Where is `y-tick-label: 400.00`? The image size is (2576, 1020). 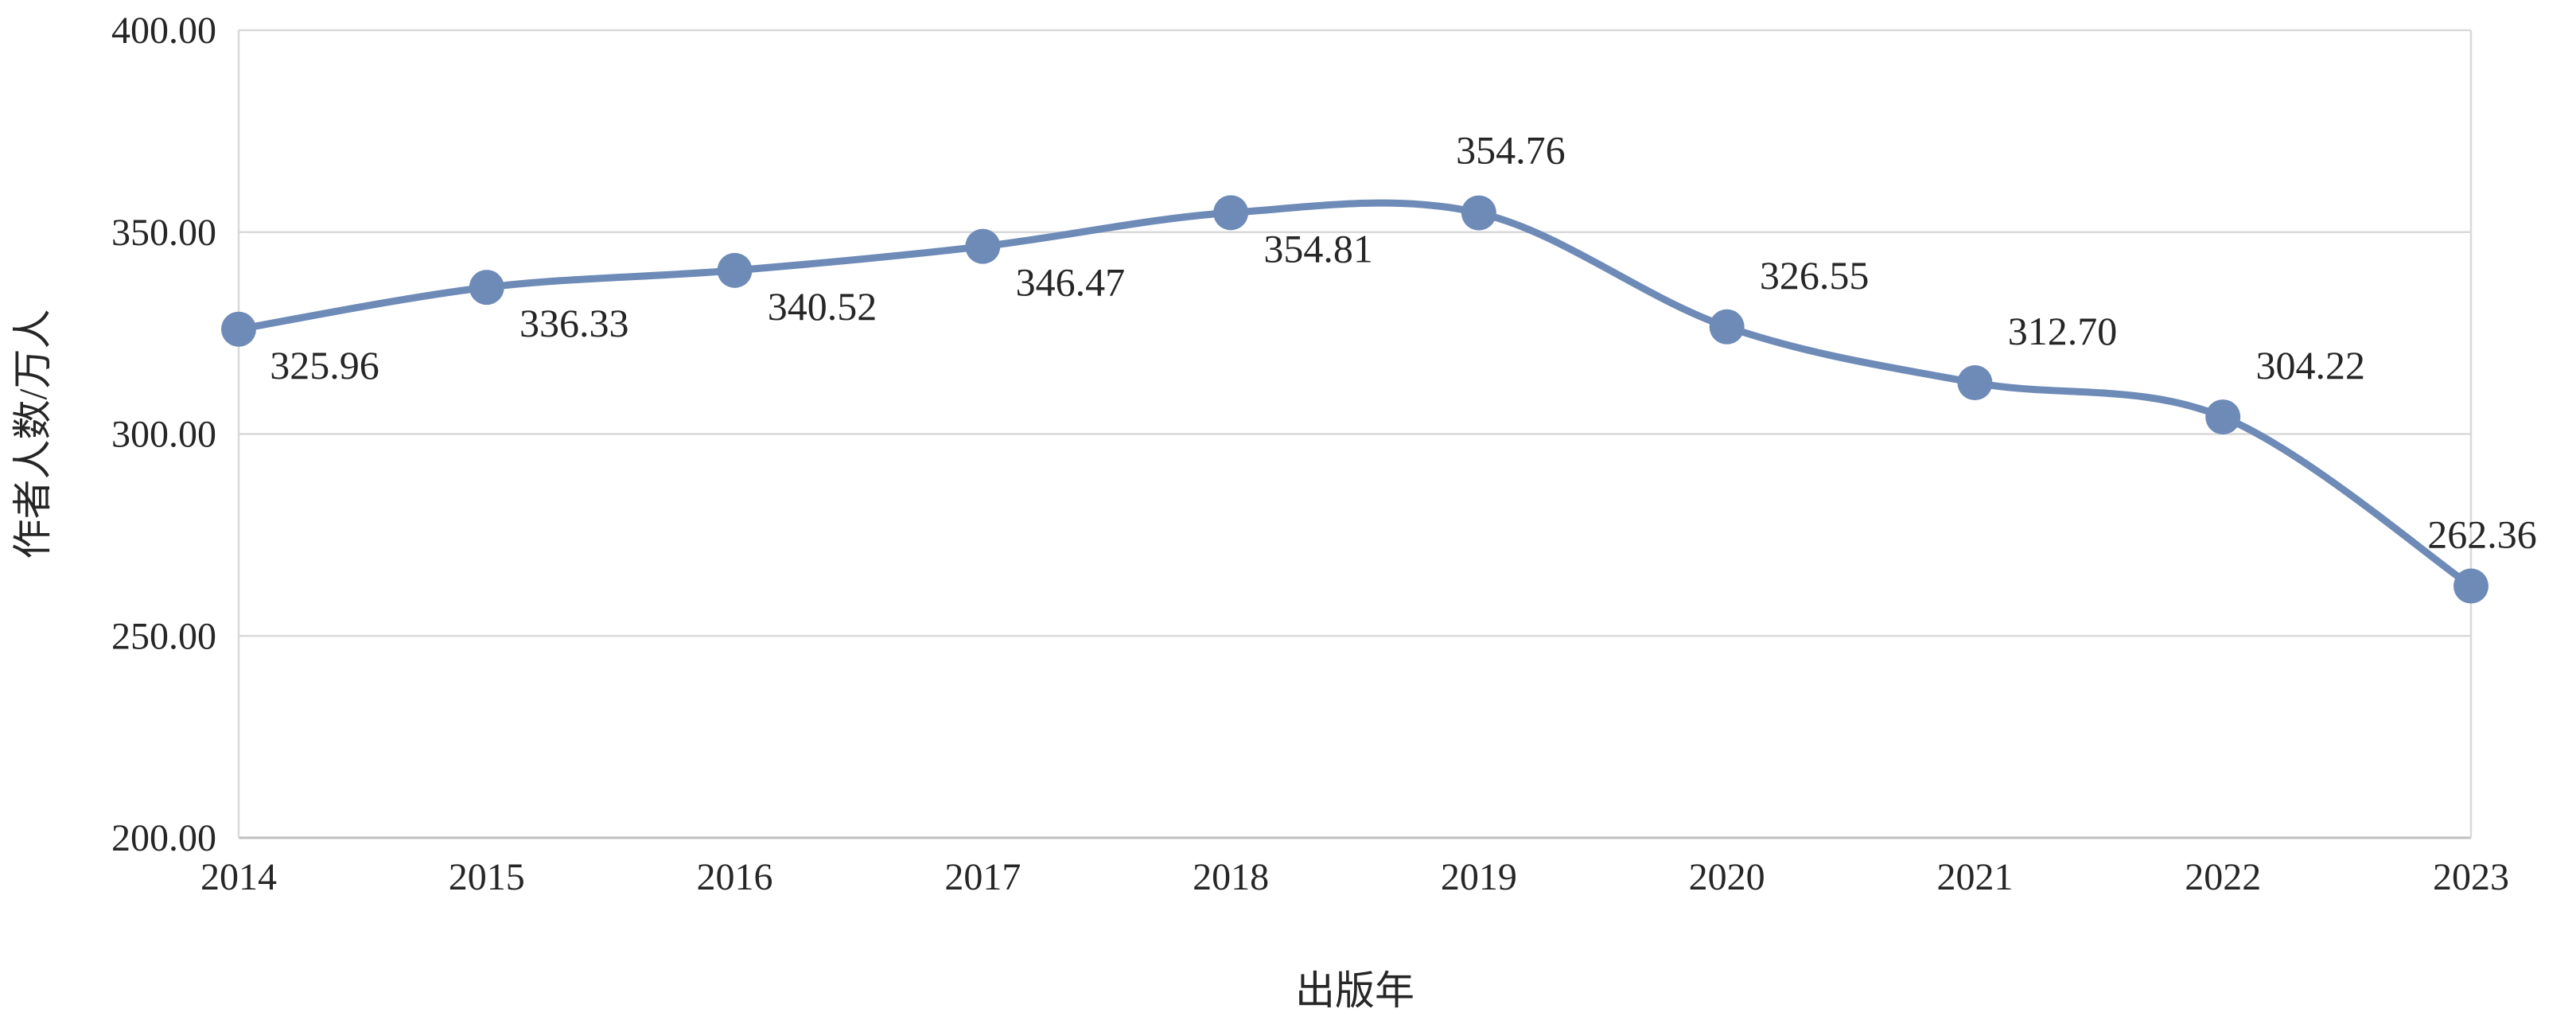 y-tick-label: 400.00 is located at coordinates (164, 31).